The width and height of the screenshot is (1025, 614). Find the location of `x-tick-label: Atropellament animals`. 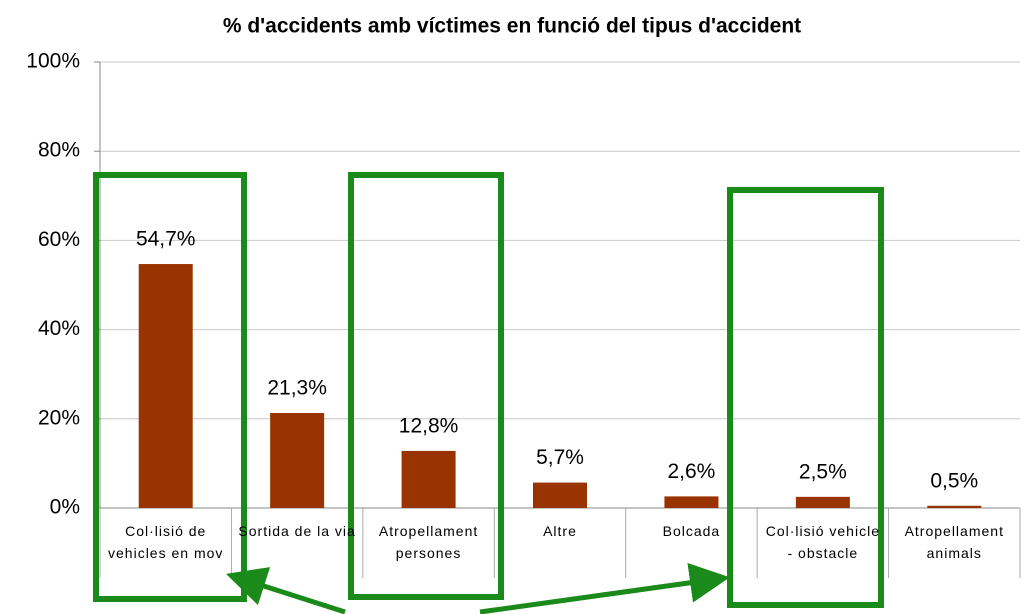

x-tick-label: Atropellament animals is located at coordinates (954, 542).